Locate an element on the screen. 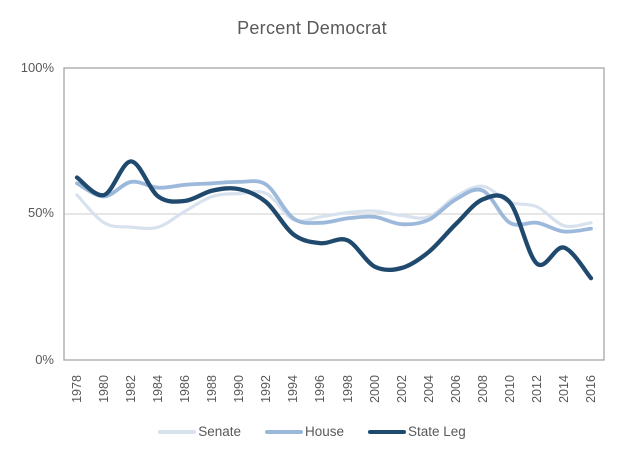 This screenshot has height=459, width=624. x-axis-tick-1982: 1982 is located at coordinates (131, 389).